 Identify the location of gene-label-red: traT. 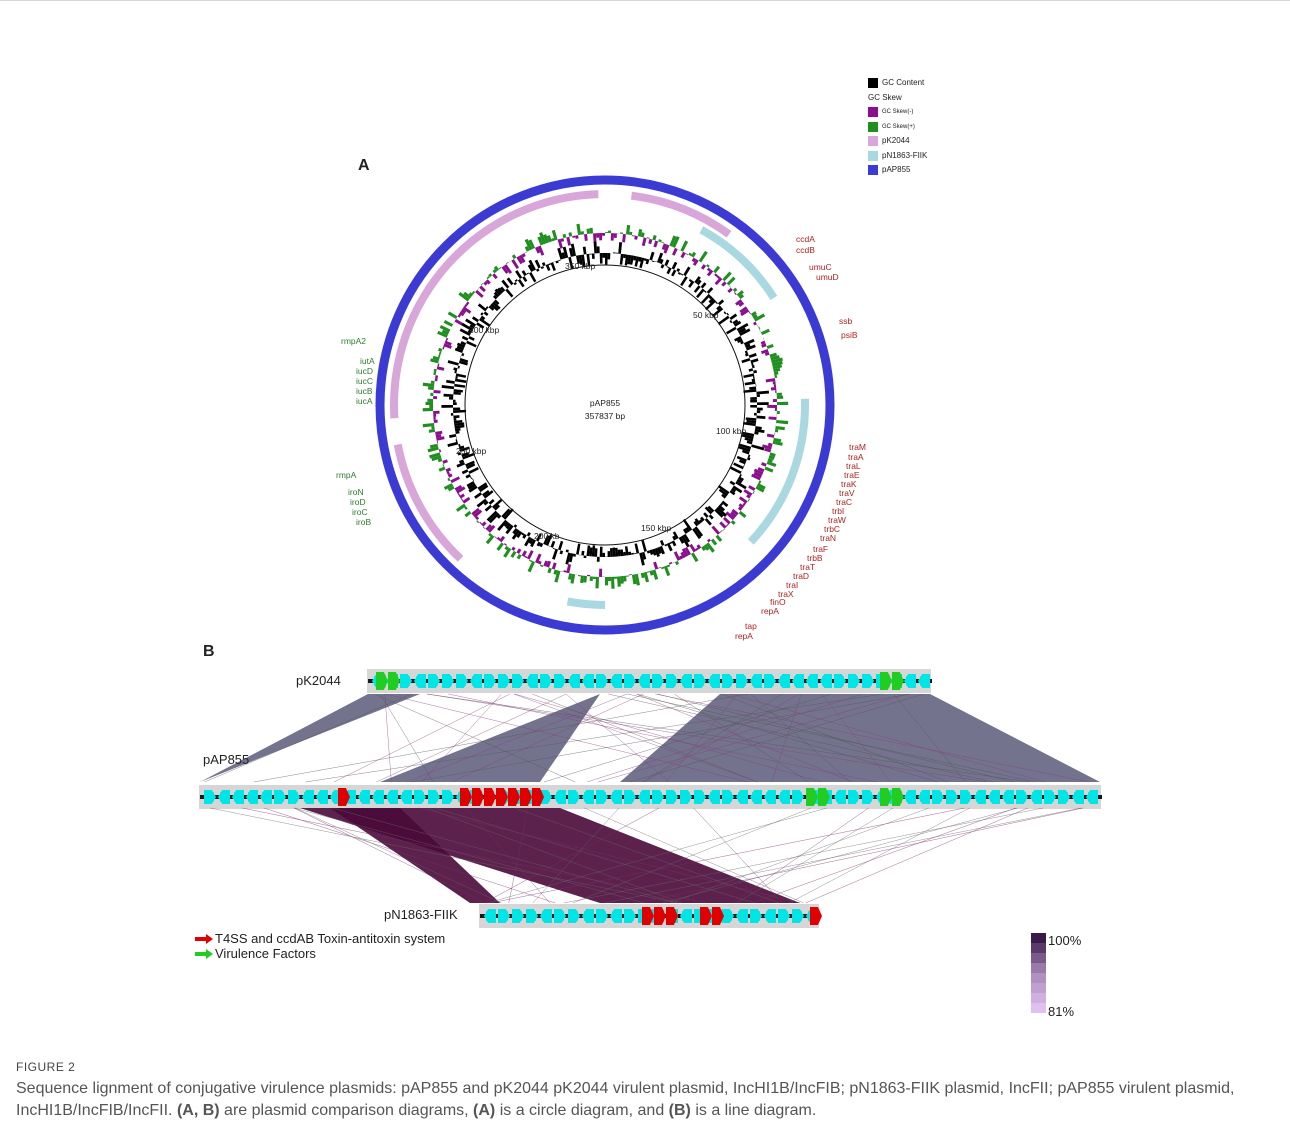
(808, 567).